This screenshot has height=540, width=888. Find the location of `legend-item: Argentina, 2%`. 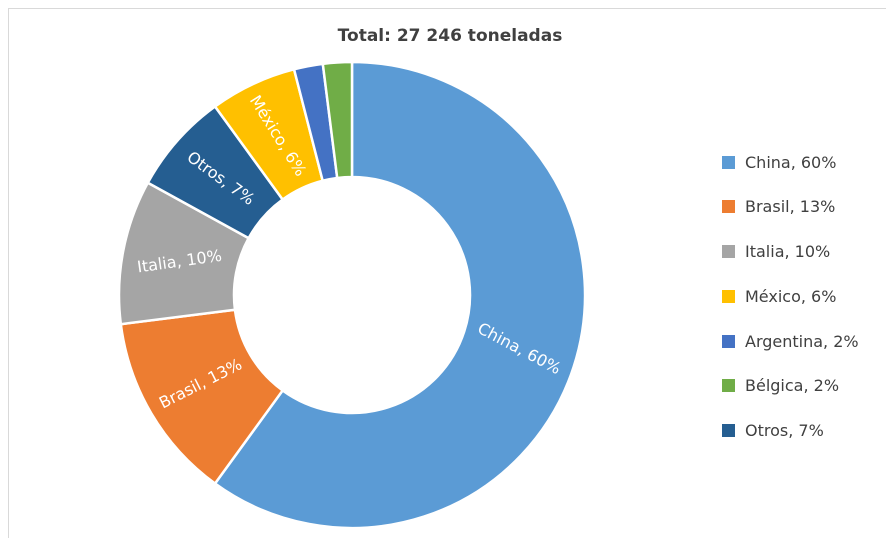

legend-item: Argentina, 2% is located at coordinates (790, 341).